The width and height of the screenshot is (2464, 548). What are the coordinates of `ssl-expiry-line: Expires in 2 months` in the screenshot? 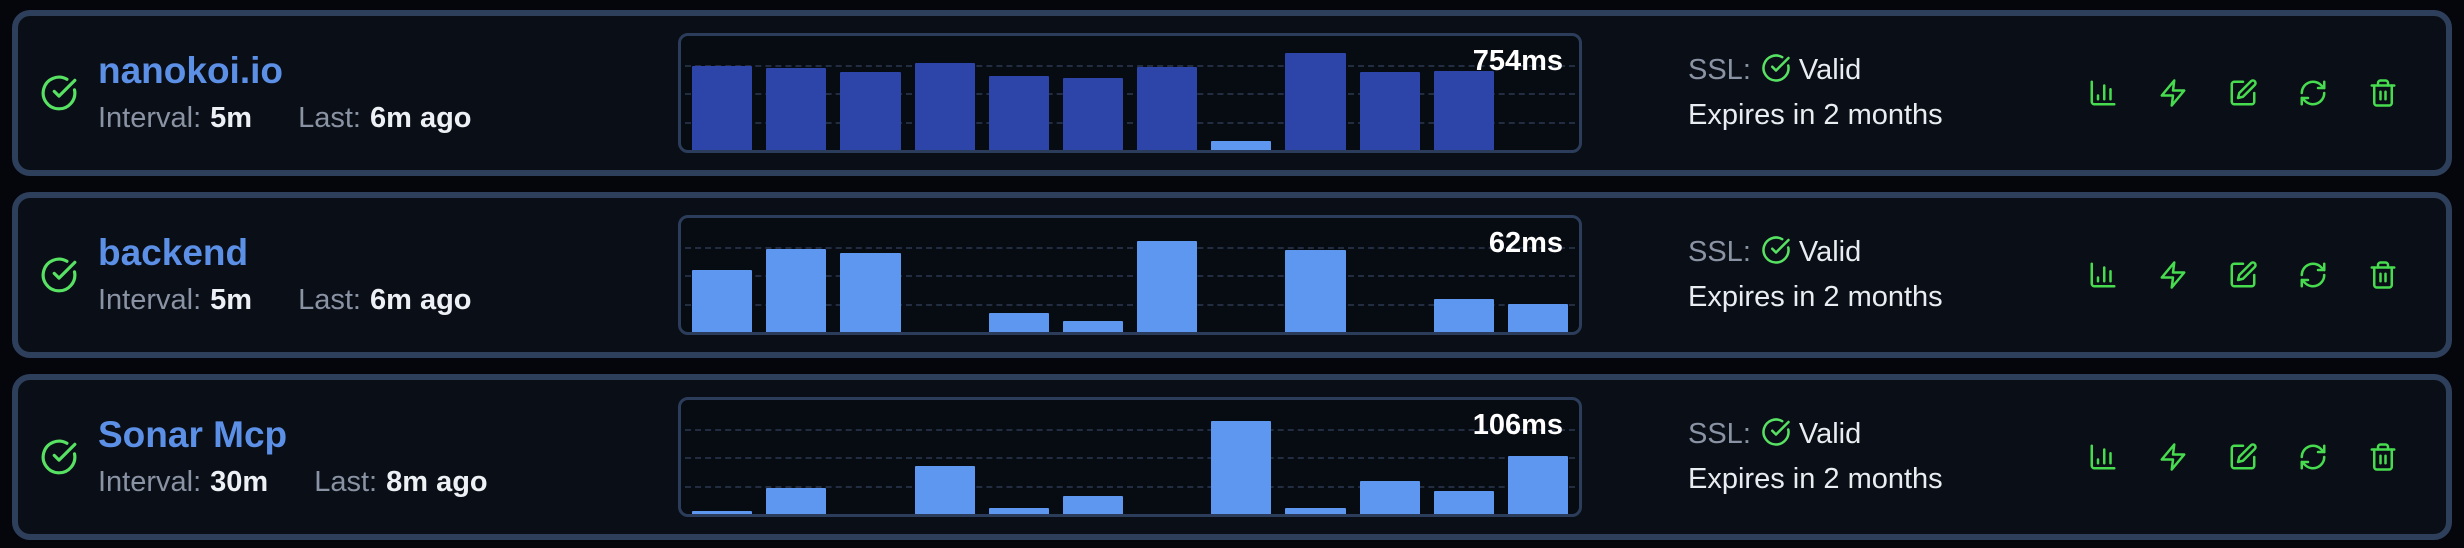 It's located at (1815, 115).